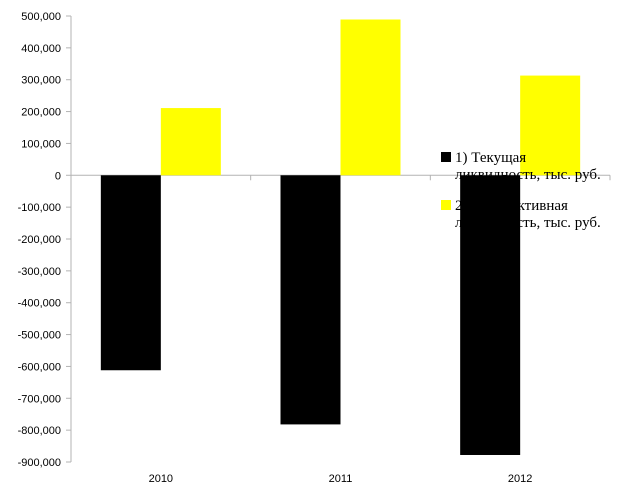  Describe the element at coordinates (490, 158) in the screenshot. I see `legend-label-1: 1) Текущая` at that location.